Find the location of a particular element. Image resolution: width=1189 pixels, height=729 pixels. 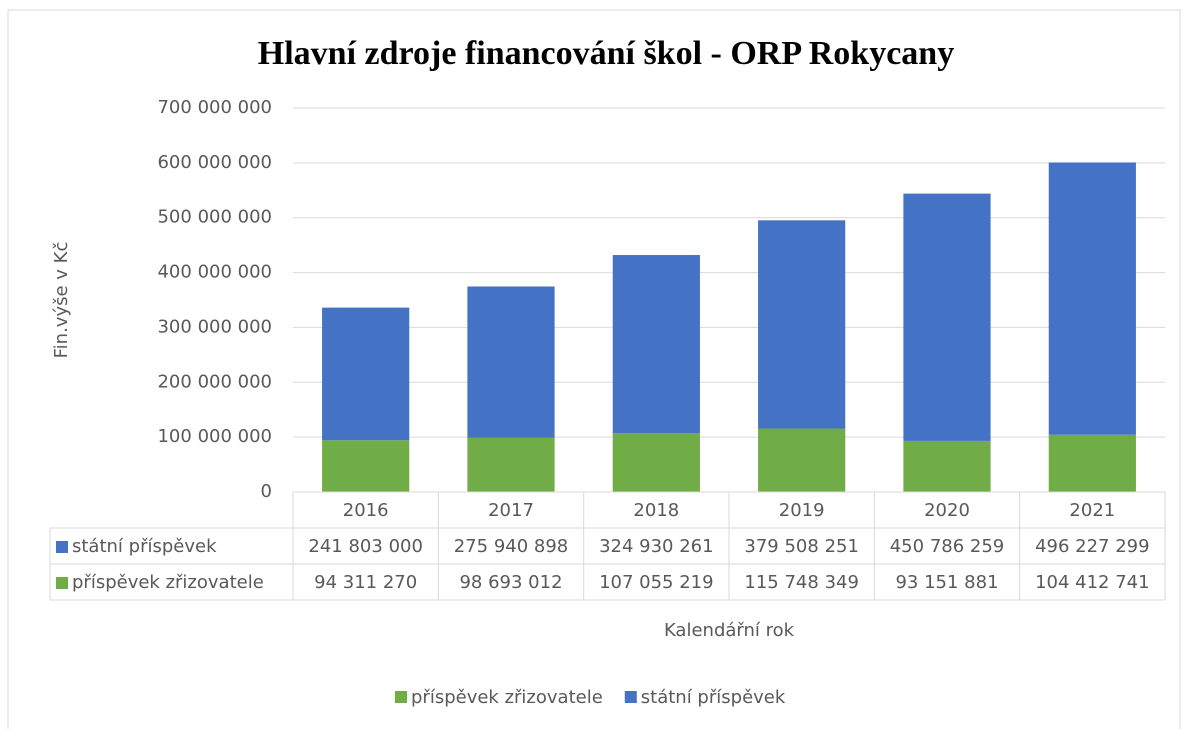

y-tick-label: 500 000 000 is located at coordinates (214, 217).